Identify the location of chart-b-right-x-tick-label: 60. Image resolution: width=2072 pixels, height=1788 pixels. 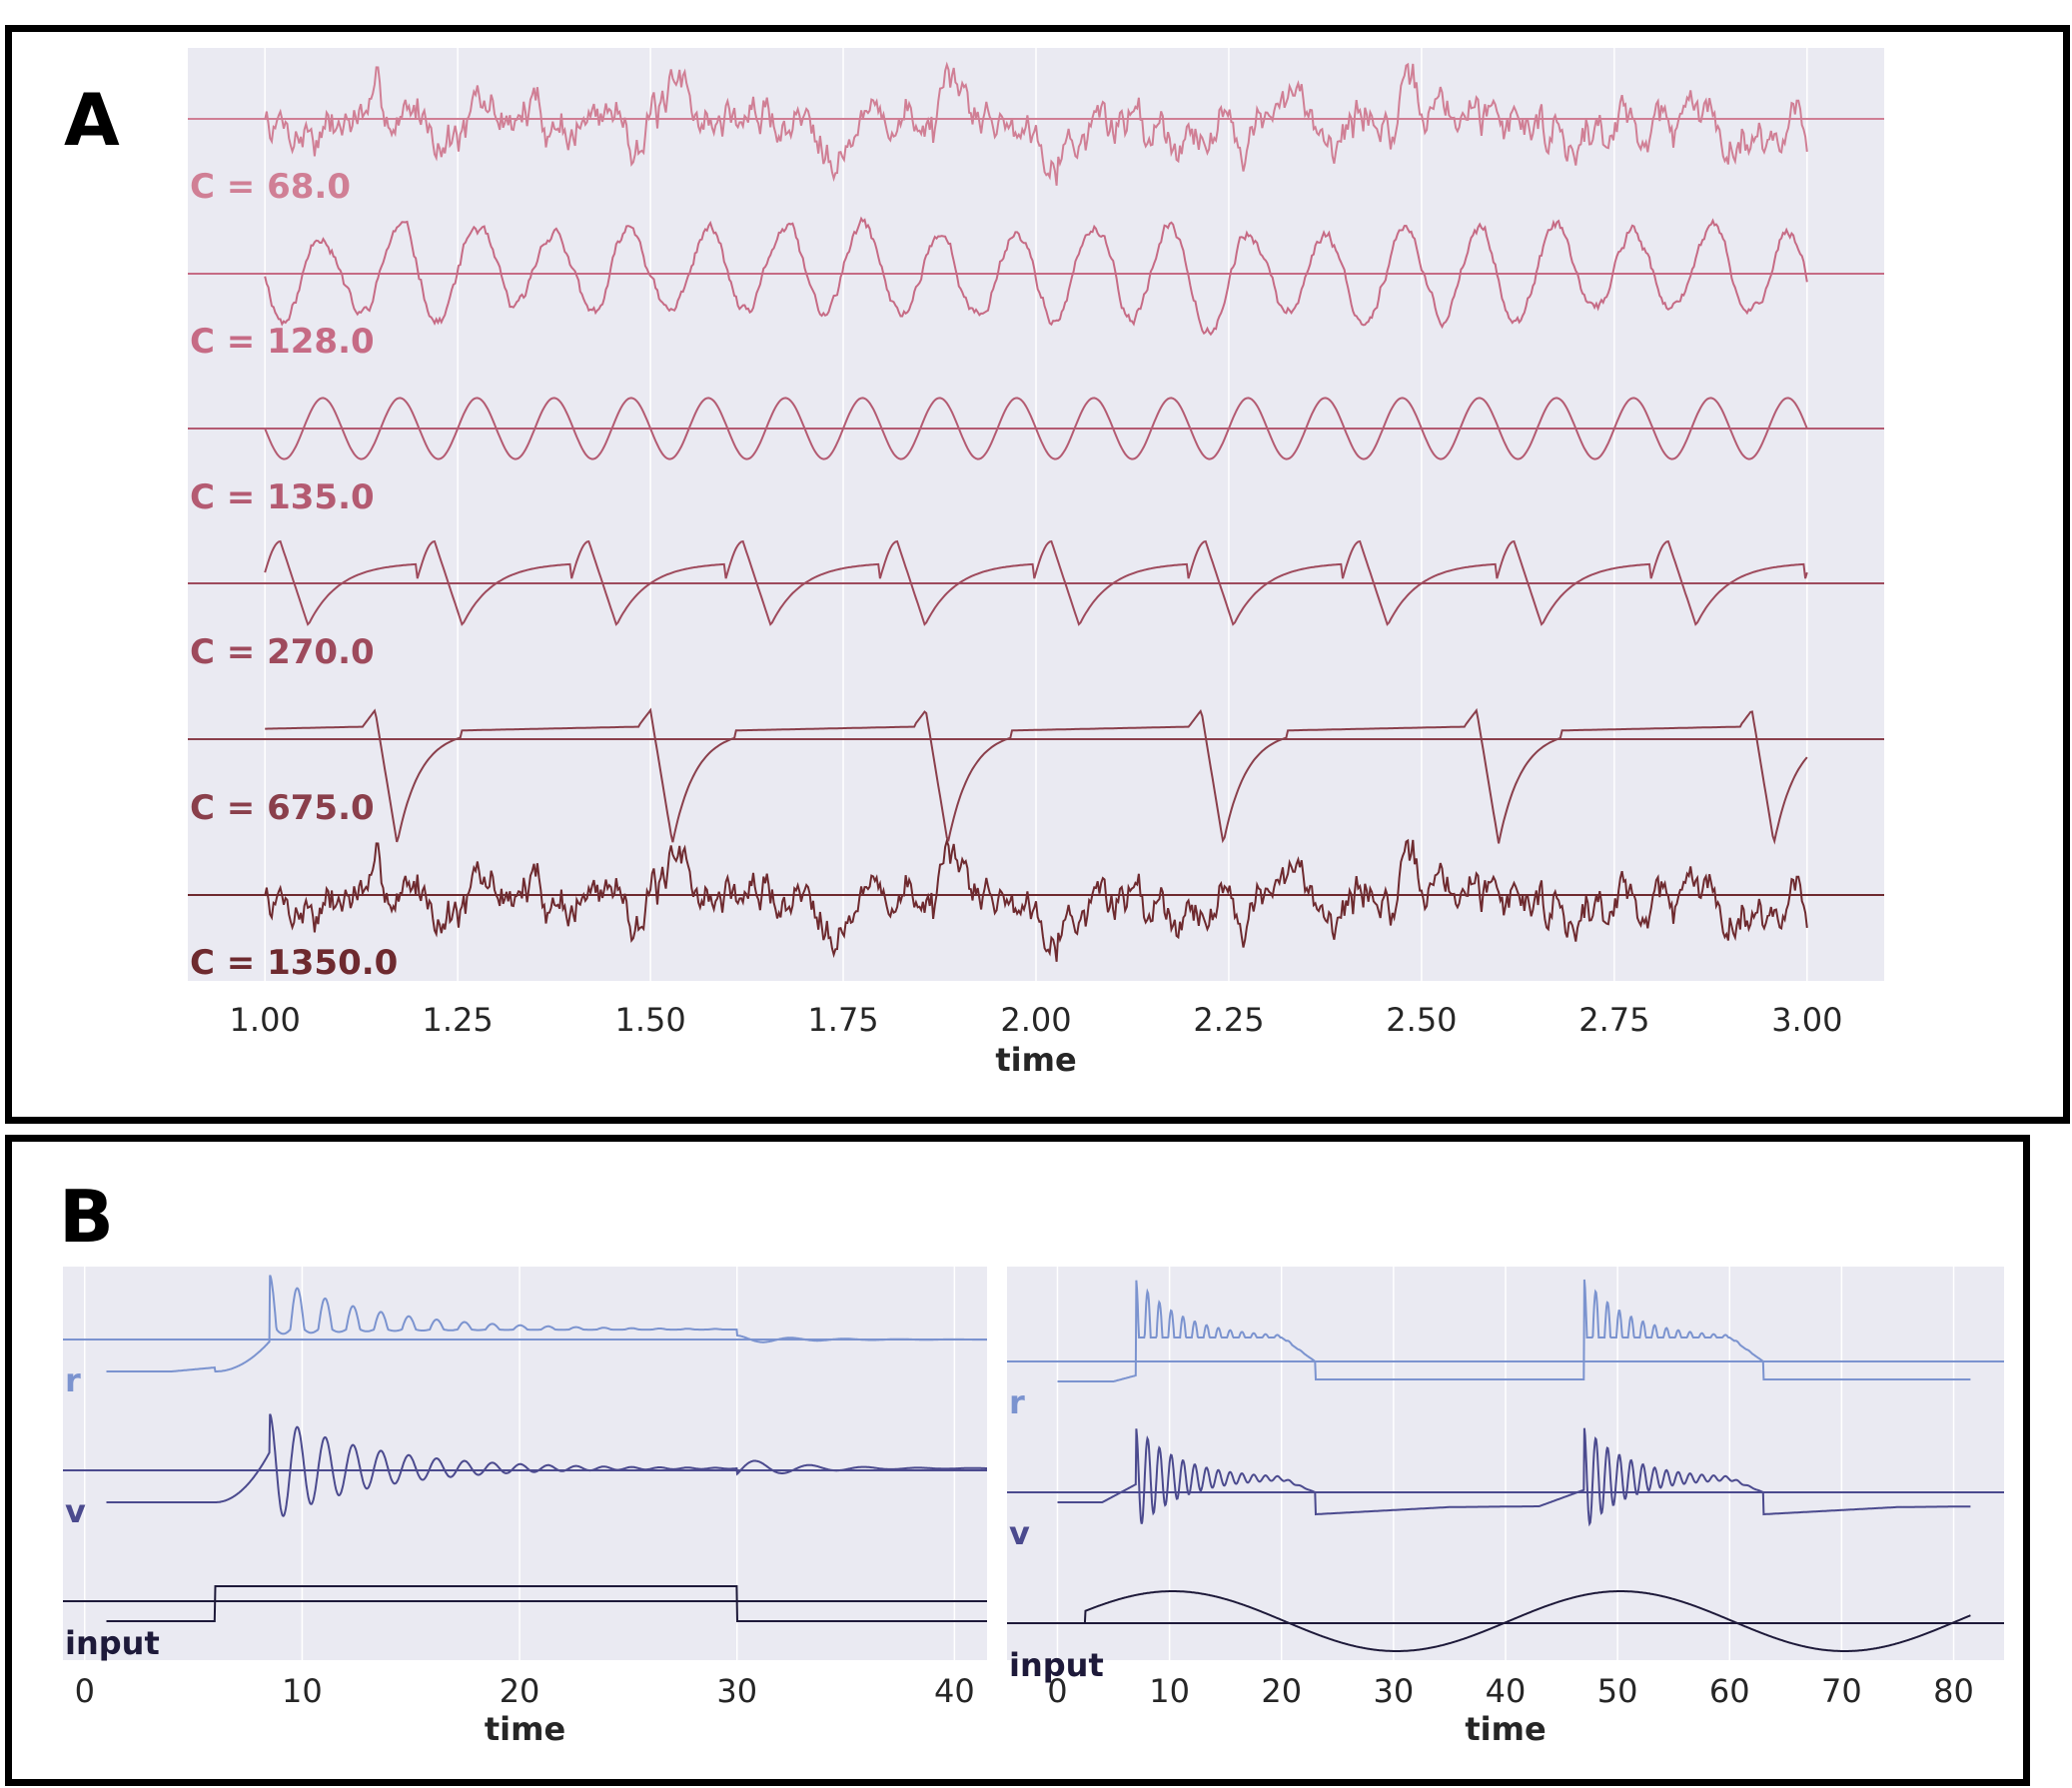
(1729, 1691).